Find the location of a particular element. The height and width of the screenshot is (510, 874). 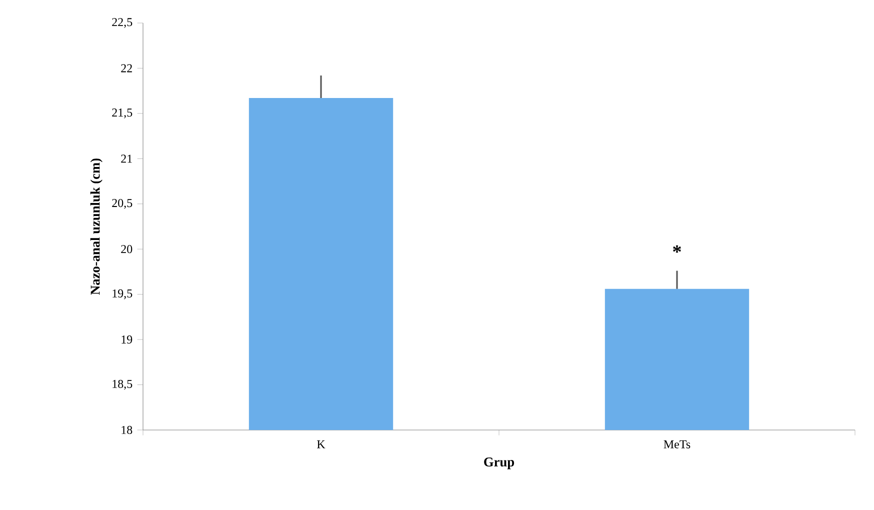

y-tick-label: 20,5 is located at coordinates (122, 203).